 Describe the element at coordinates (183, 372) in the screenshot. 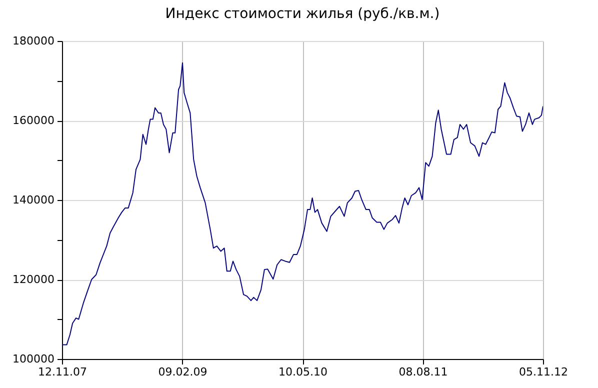

I see `x-tick-label: 09.02.09` at that location.